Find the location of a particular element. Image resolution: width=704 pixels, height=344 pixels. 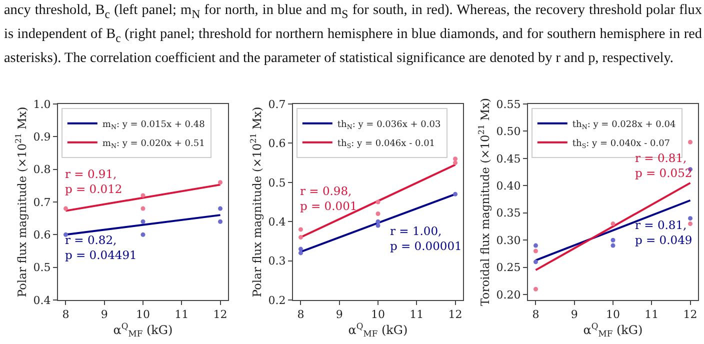

y-tick-label: 1.0 is located at coordinates (42, 104).